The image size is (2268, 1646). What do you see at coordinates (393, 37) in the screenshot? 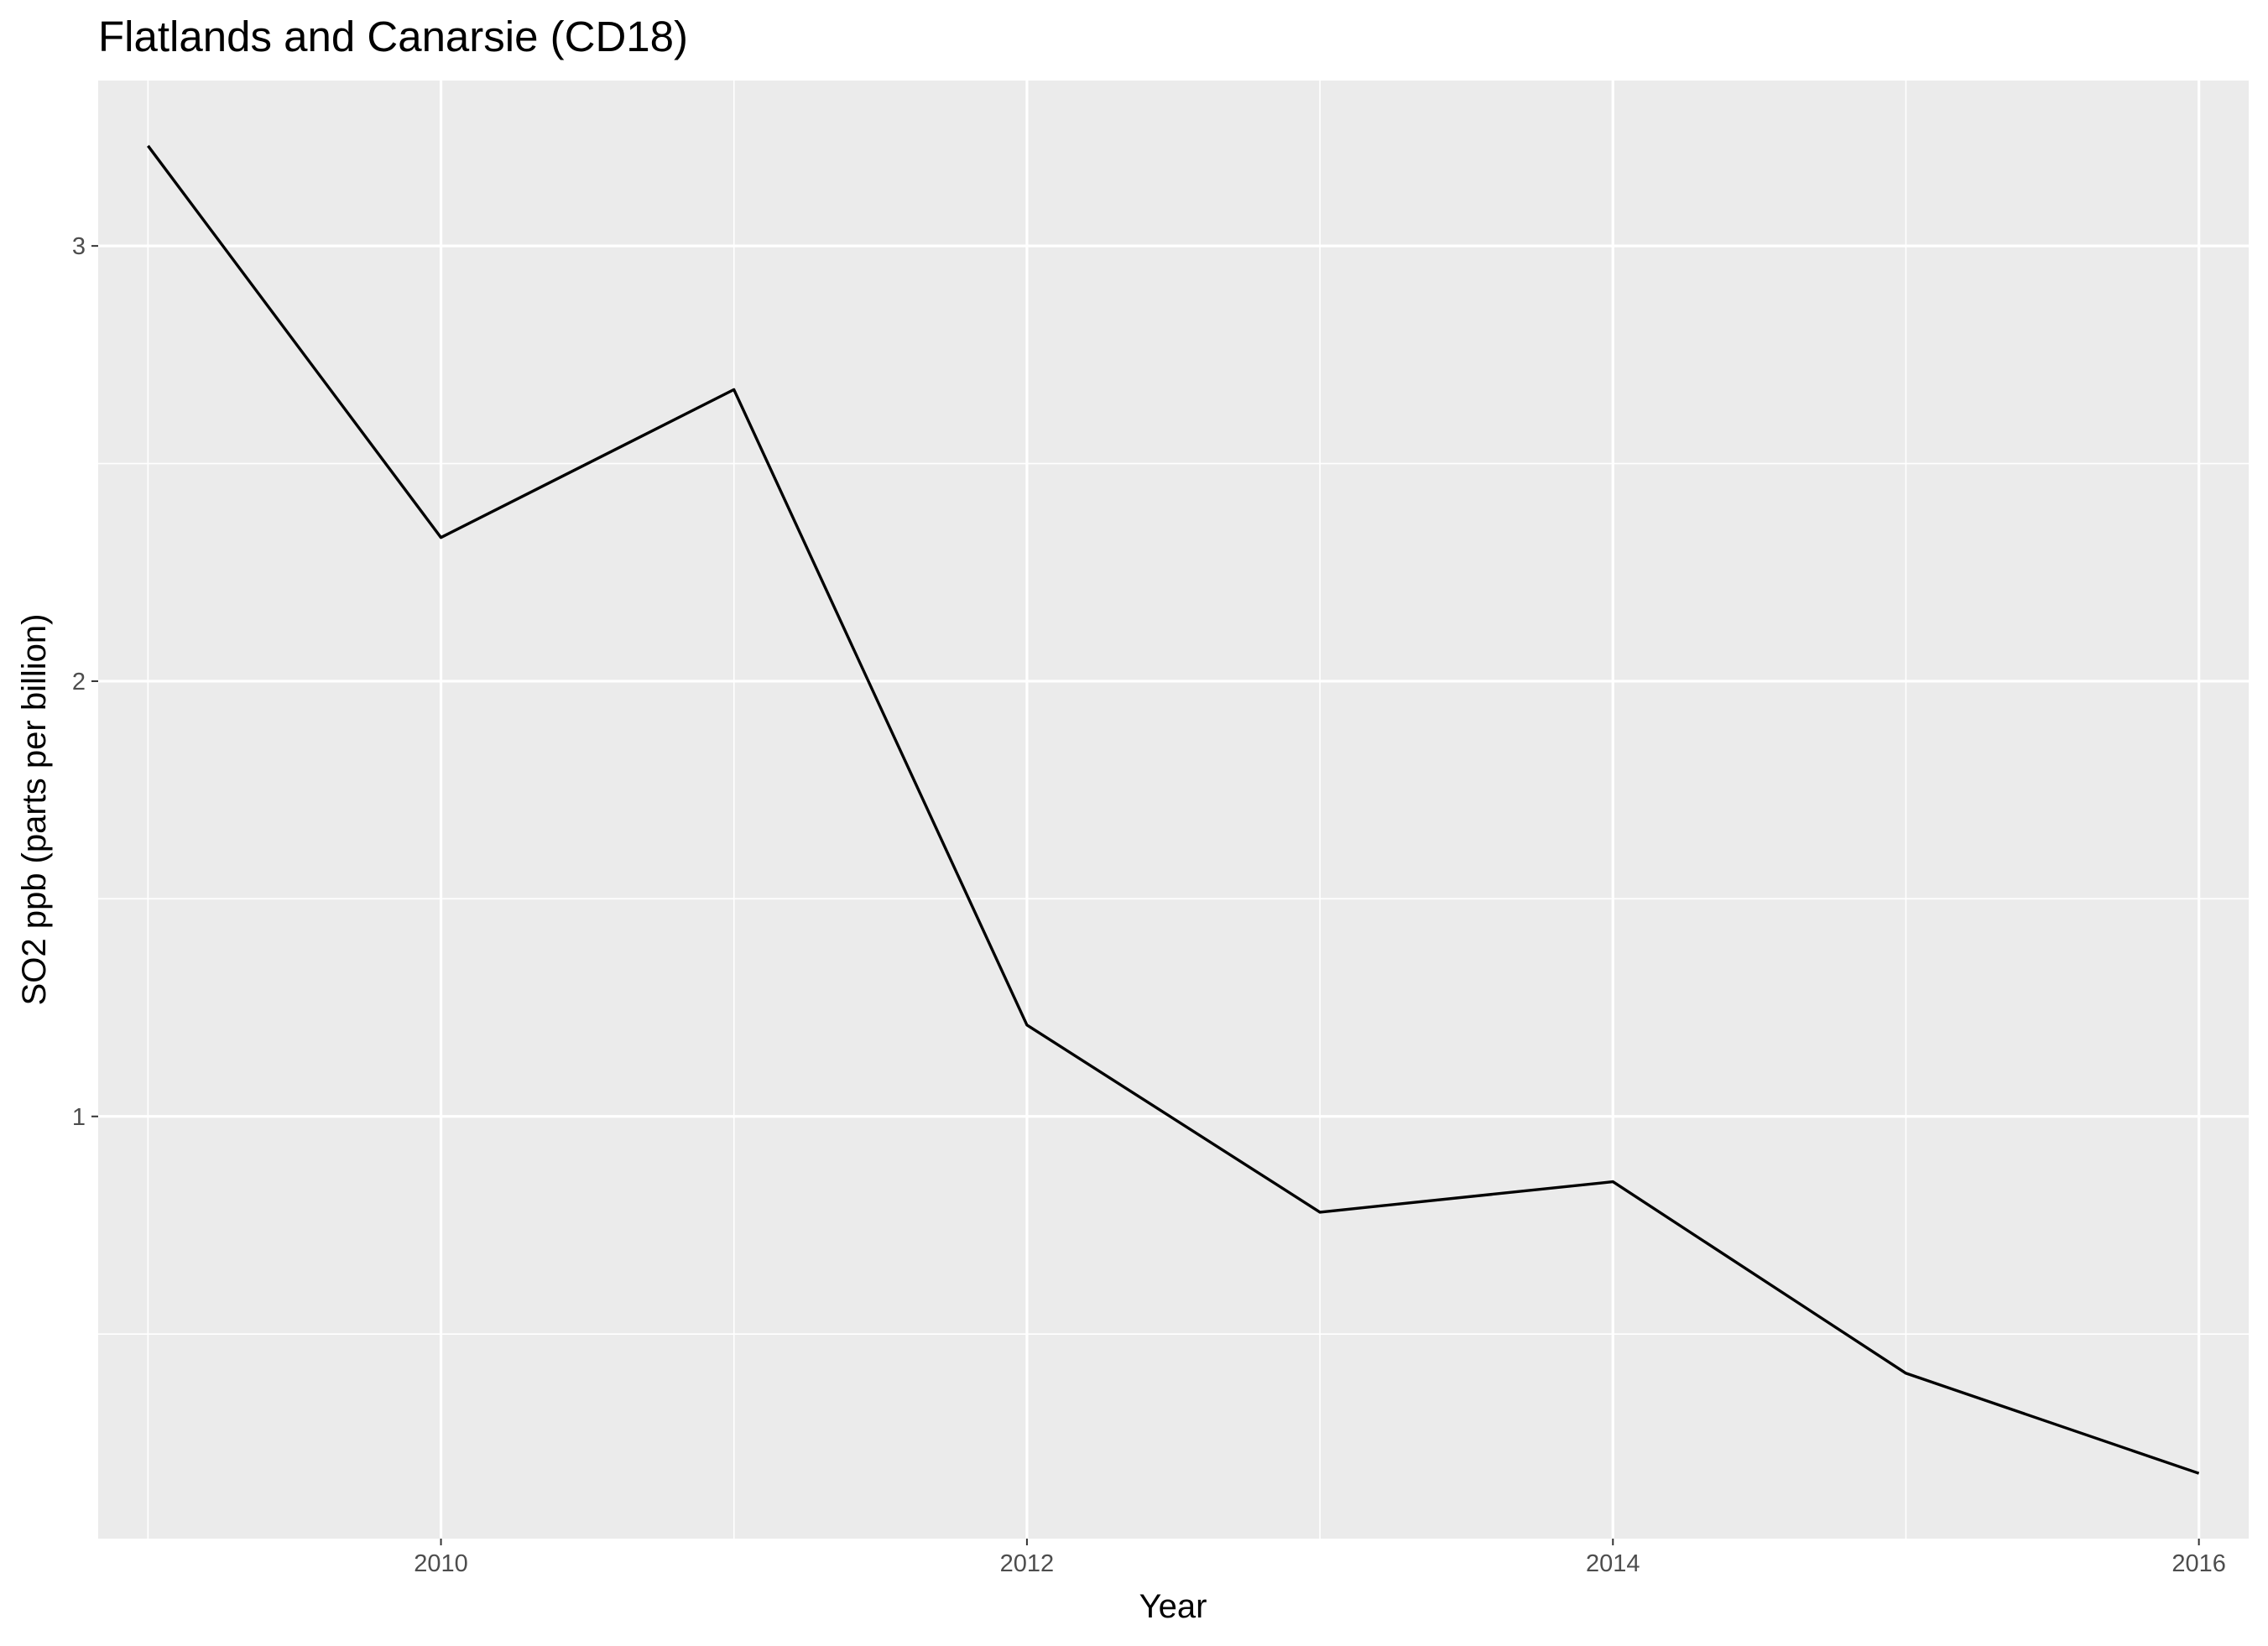
I see `chart-title: Flatlands and Canarsie (CD18)` at bounding box center [393, 37].